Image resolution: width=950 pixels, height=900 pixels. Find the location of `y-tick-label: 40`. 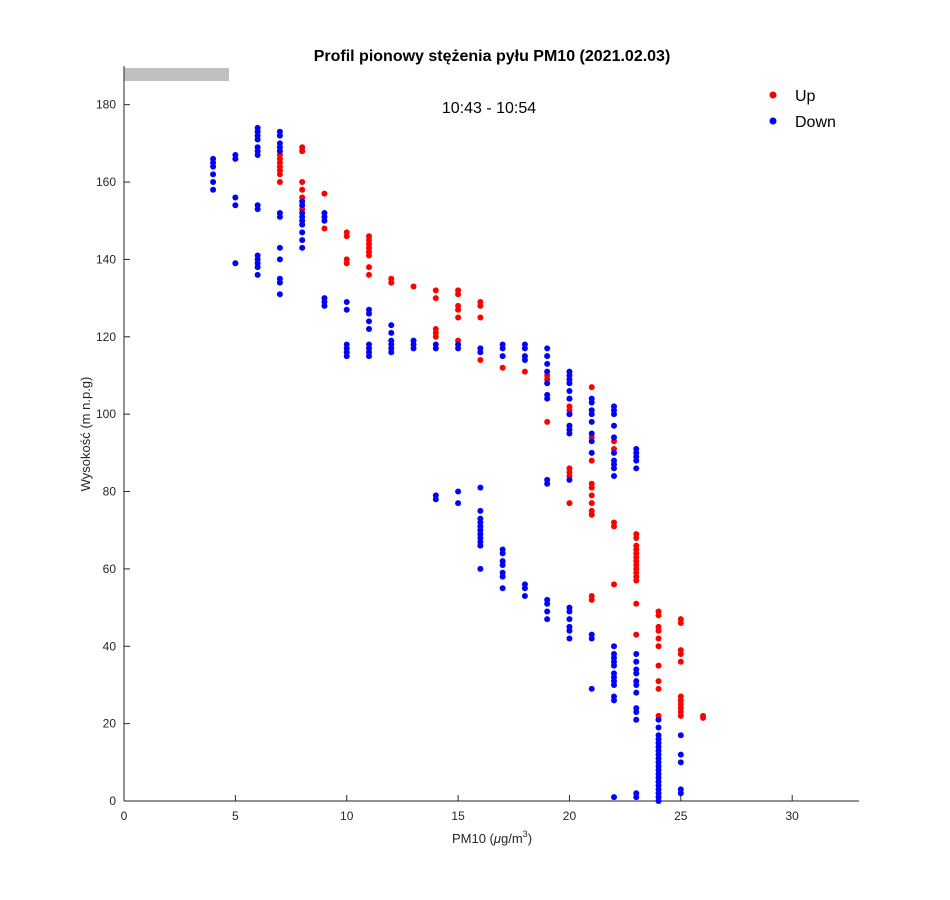

y-tick-label: 40 is located at coordinates (110, 646).